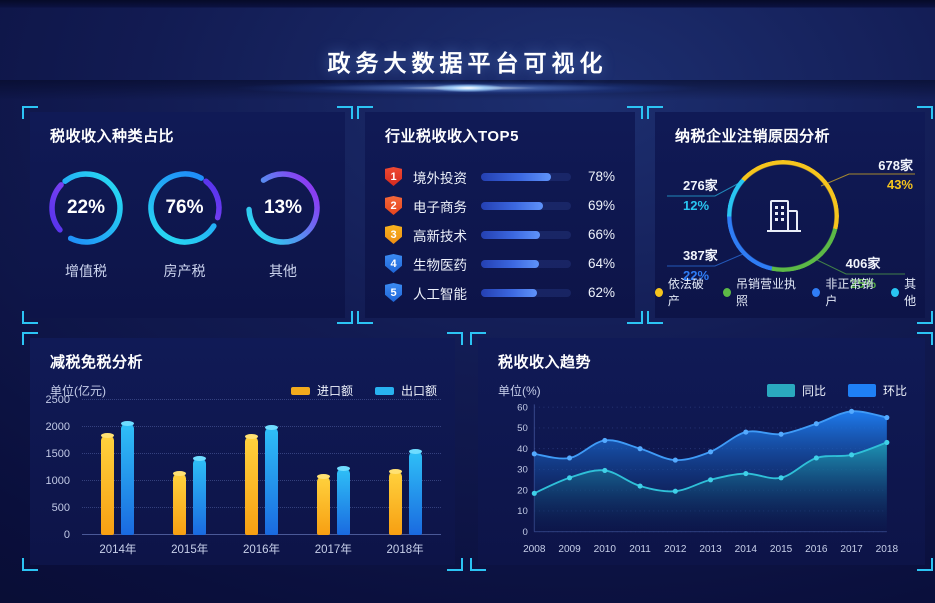 The height and width of the screenshot is (603, 935). Describe the element at coordinates (605, 549) in the screenshot. I see `svg-text: 2010` at that location.